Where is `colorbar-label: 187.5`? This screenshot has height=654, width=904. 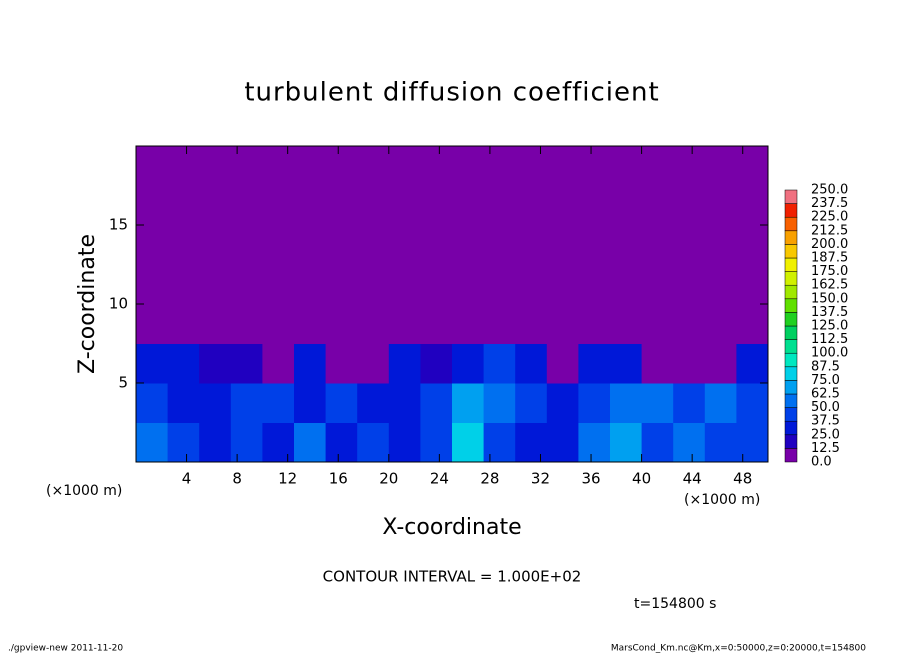 colorbar-label: 187.5 is located at coordinates (829, 258).